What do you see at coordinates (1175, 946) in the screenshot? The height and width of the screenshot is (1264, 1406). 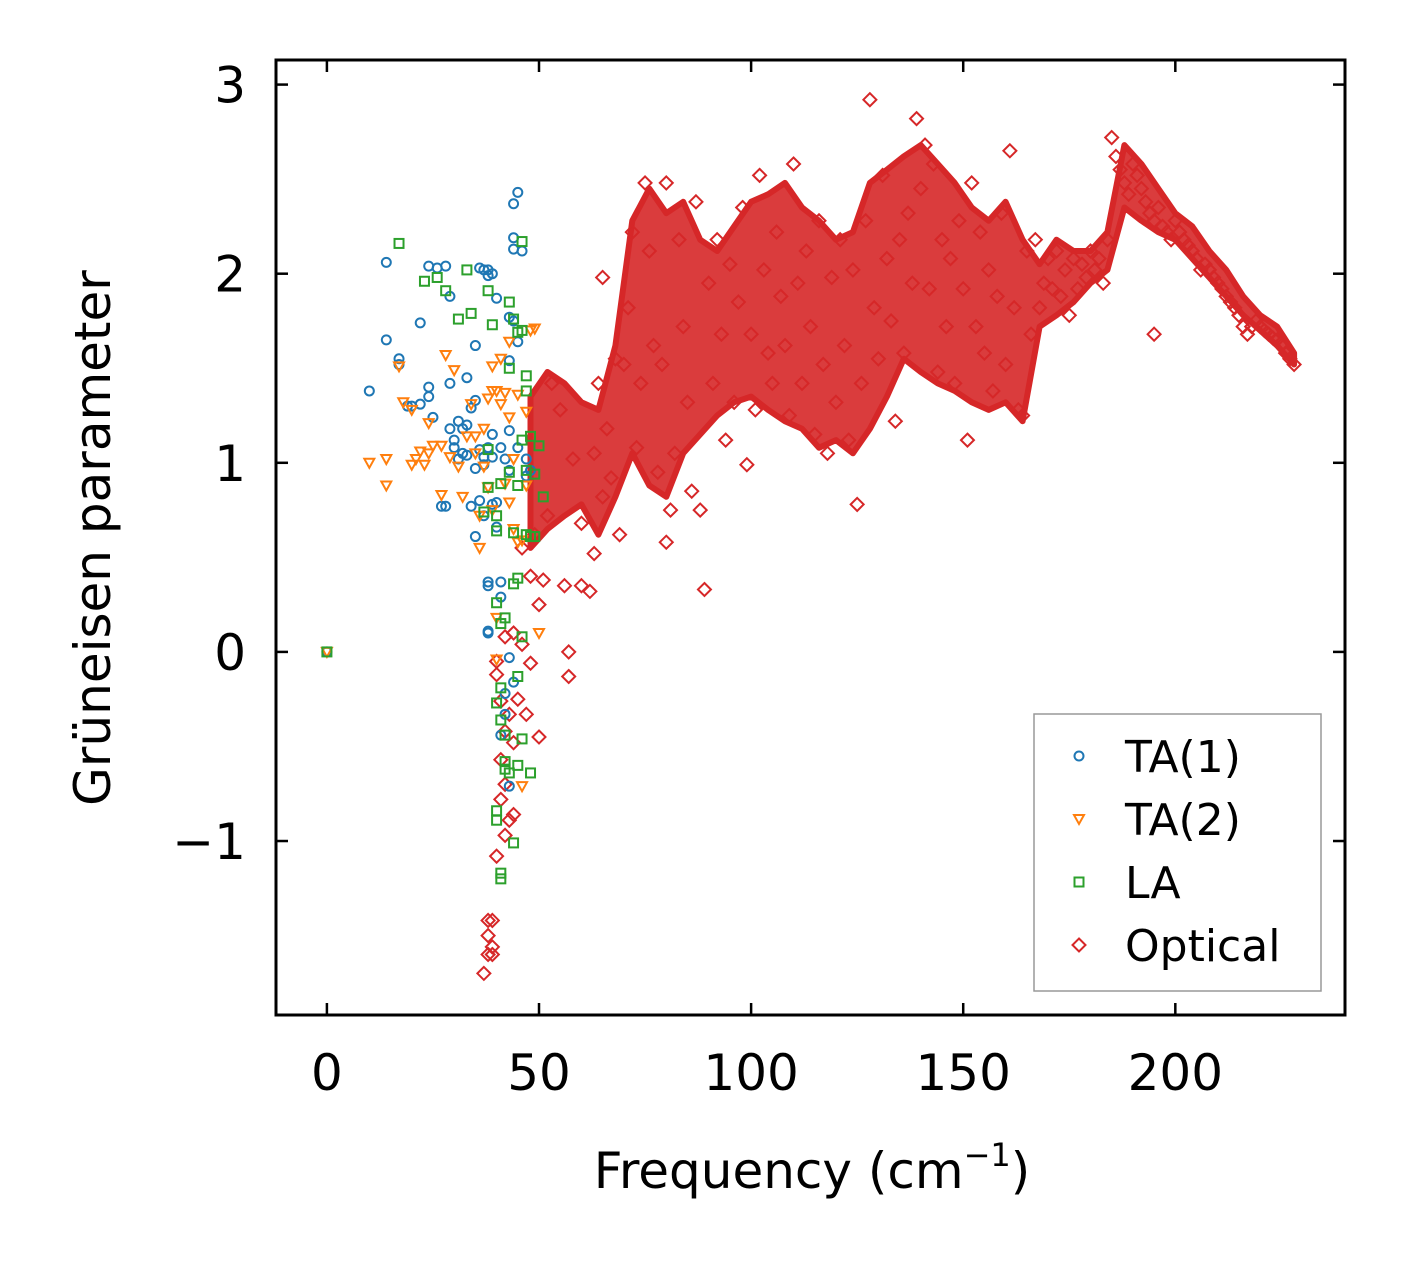 I see `legend-item-optical: Optical` at bounding box center [1175, 946].